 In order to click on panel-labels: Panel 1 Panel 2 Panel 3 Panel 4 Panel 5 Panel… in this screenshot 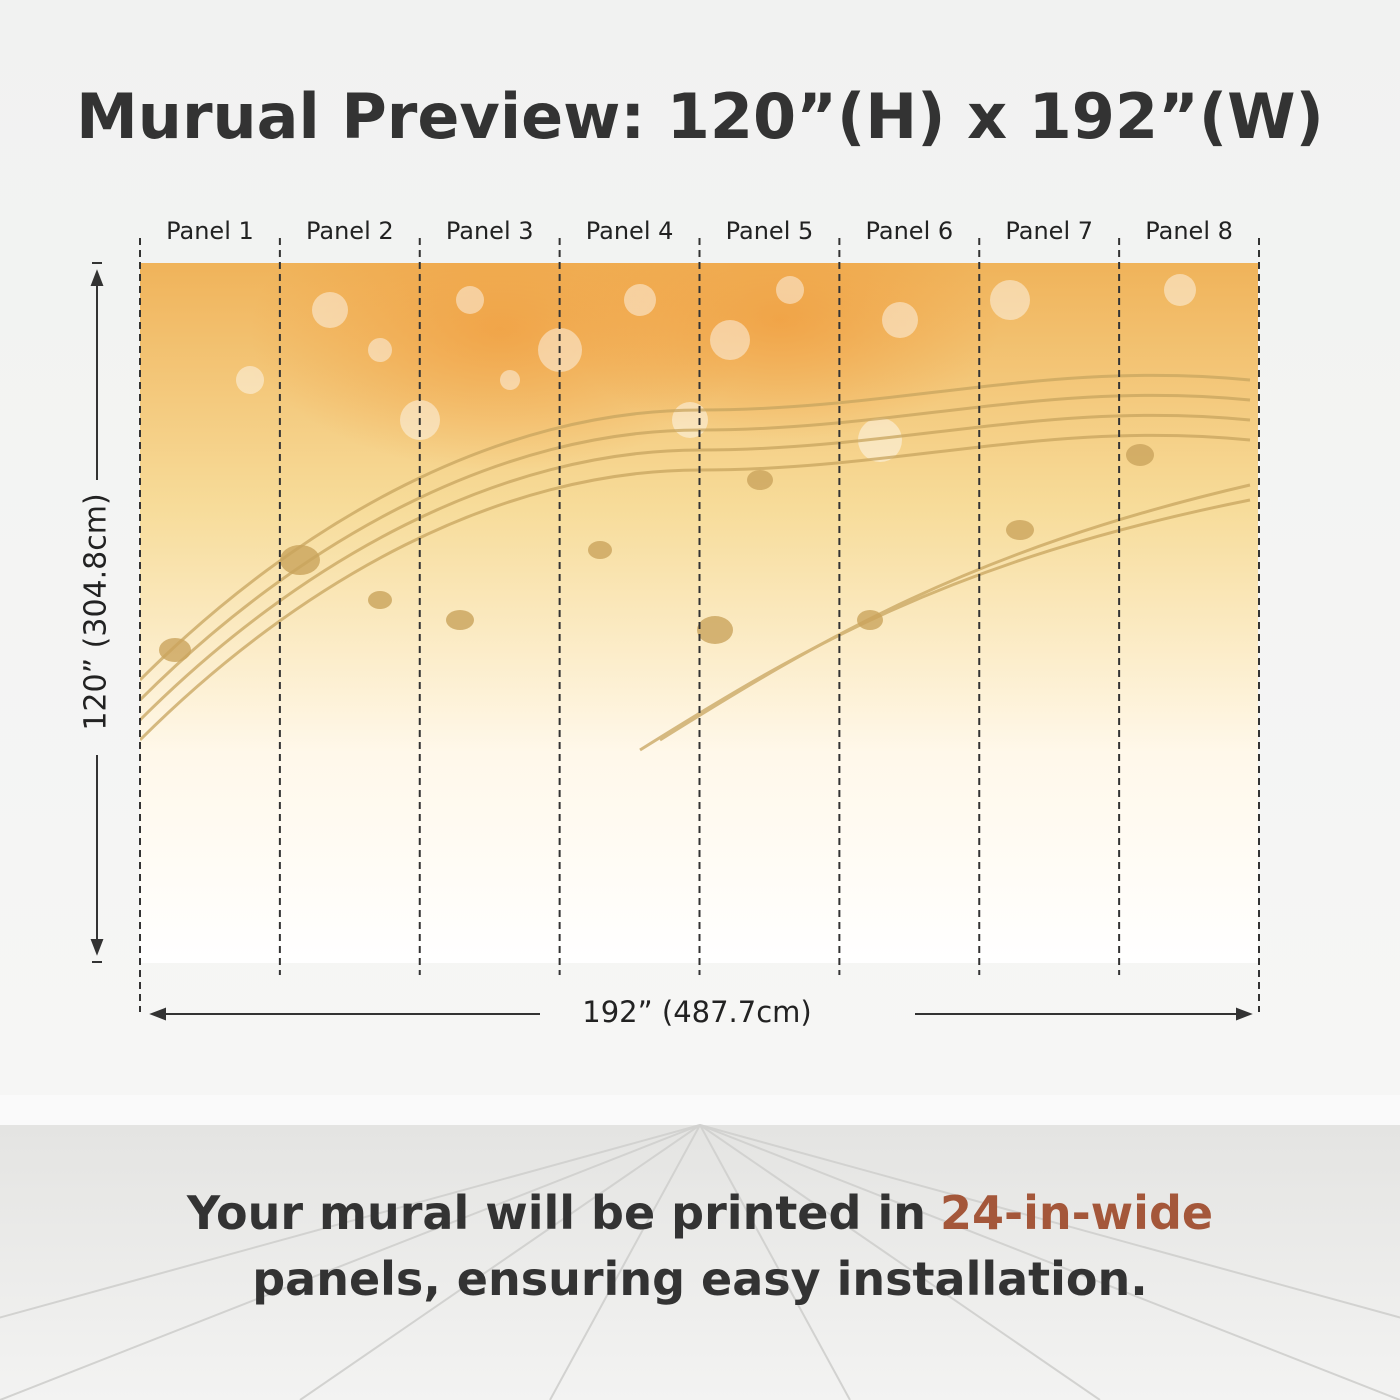, I will do `click(699, 231)`.